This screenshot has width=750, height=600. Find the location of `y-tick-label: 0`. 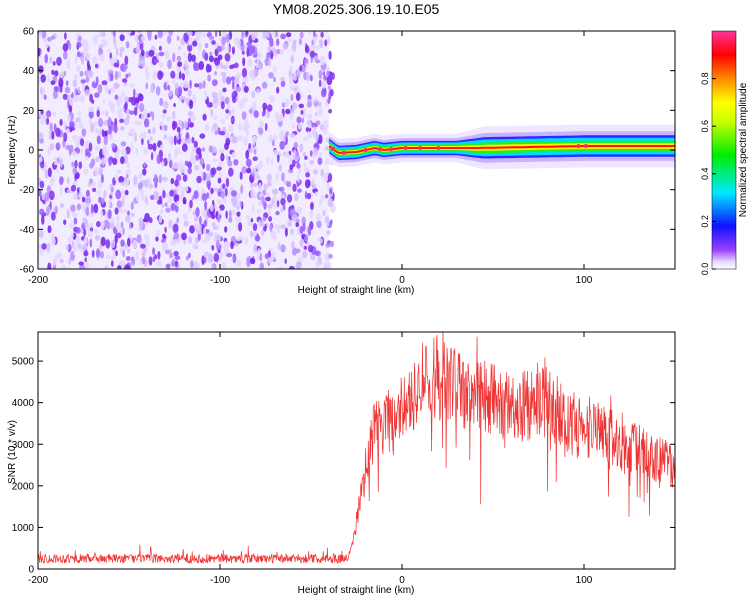

y-tick-label: 0 is located at coordinates (31, 570).